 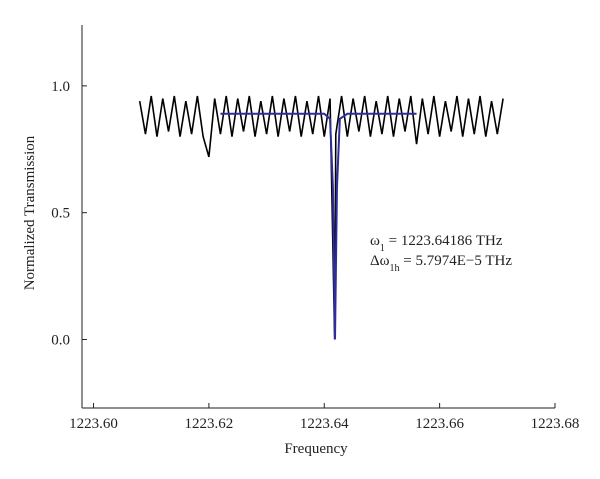 I want to click on x-tick-label: 1223.66, so click(x=439, y=424).